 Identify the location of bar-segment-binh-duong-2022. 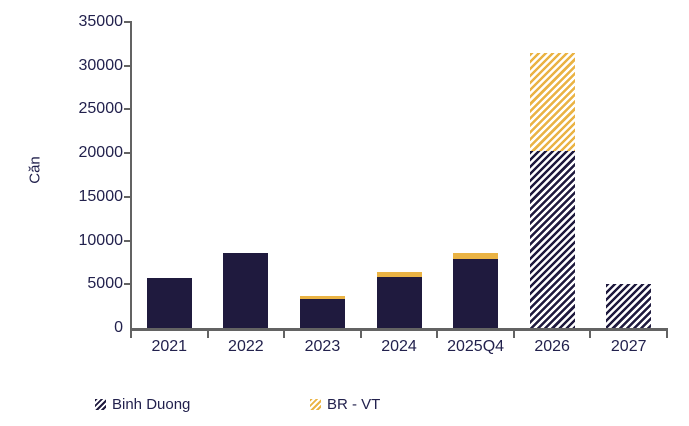
(246, 290).